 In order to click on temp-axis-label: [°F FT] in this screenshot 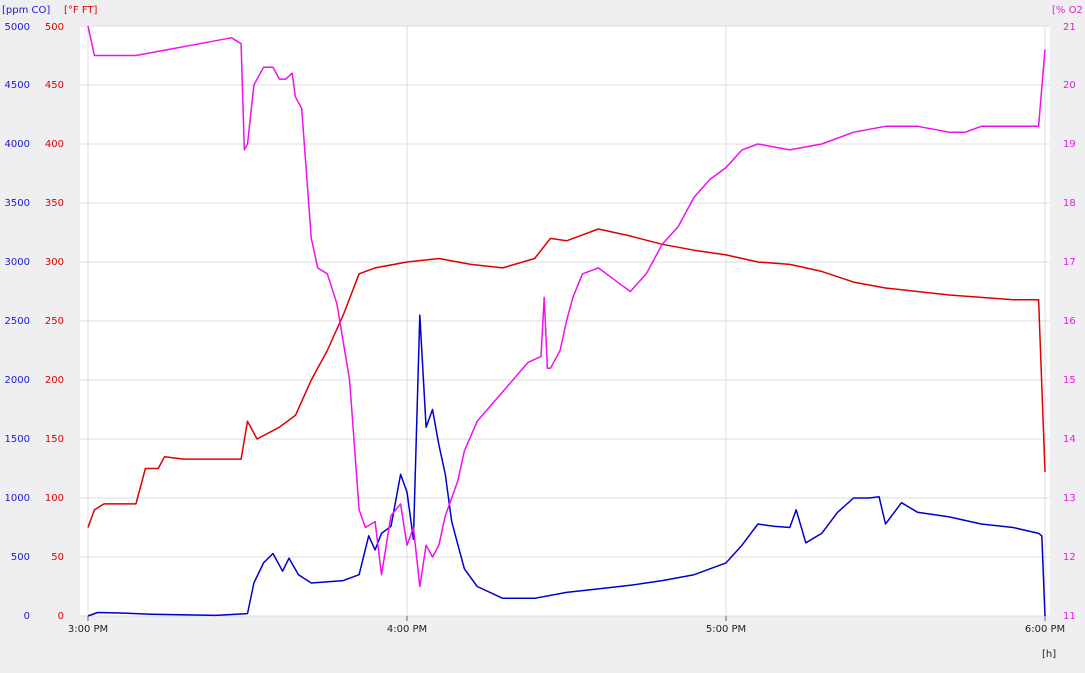, I will do `click(81, 10)`.